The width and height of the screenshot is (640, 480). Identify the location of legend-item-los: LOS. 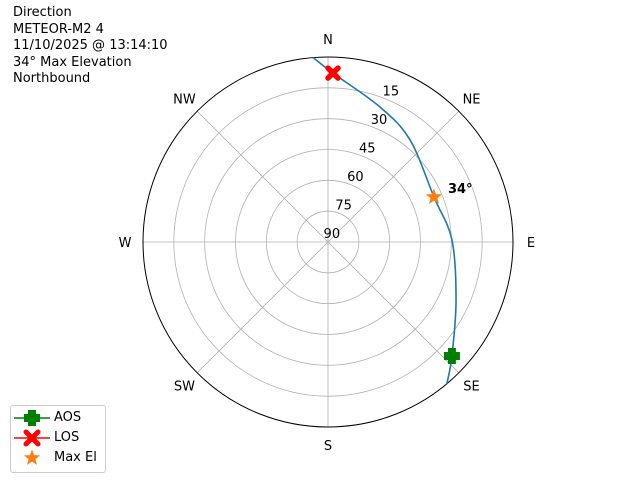
(58, 438).